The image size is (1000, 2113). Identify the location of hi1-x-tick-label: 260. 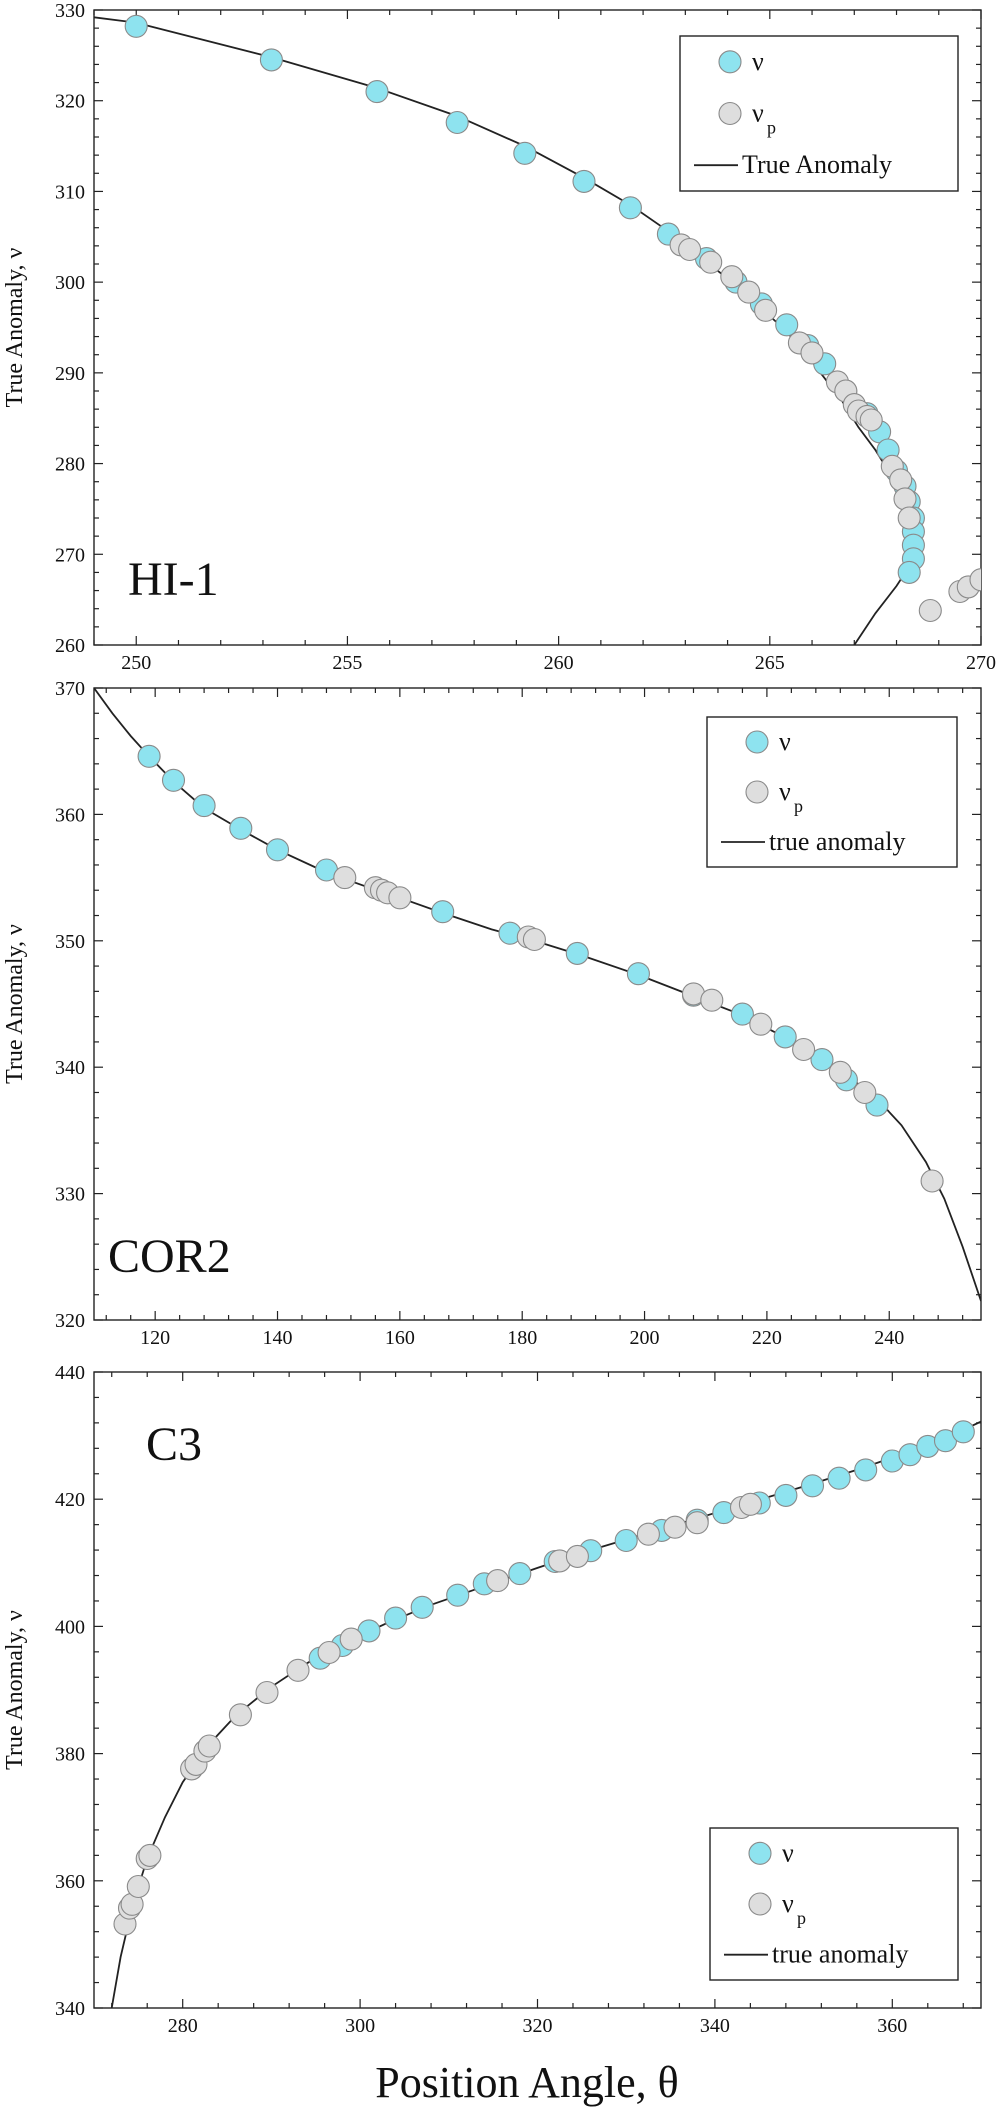
(559, 663).